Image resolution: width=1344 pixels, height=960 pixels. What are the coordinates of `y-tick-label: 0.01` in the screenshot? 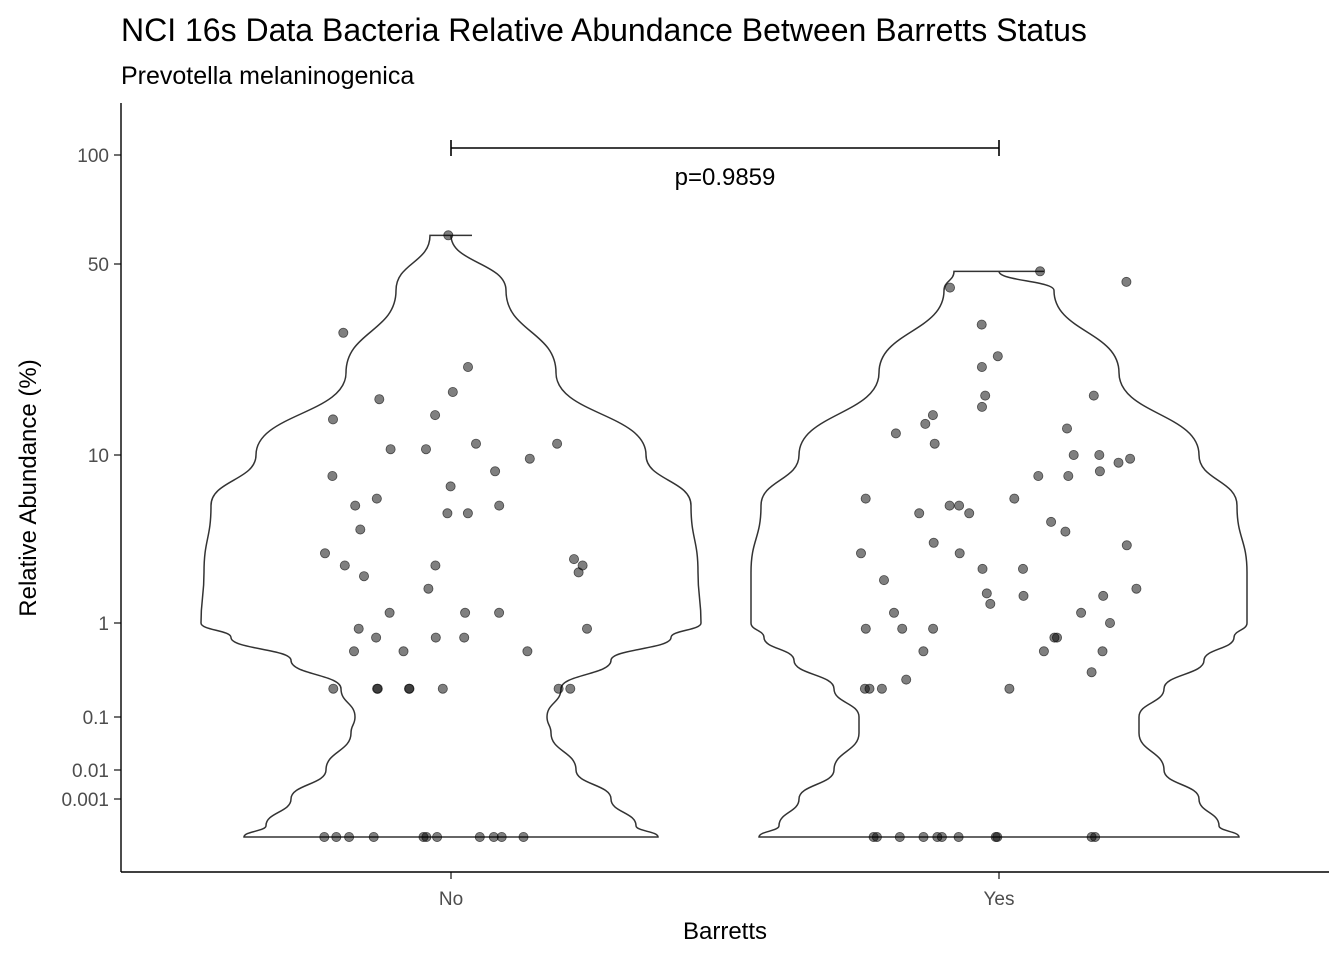 It's located at (90, 771).